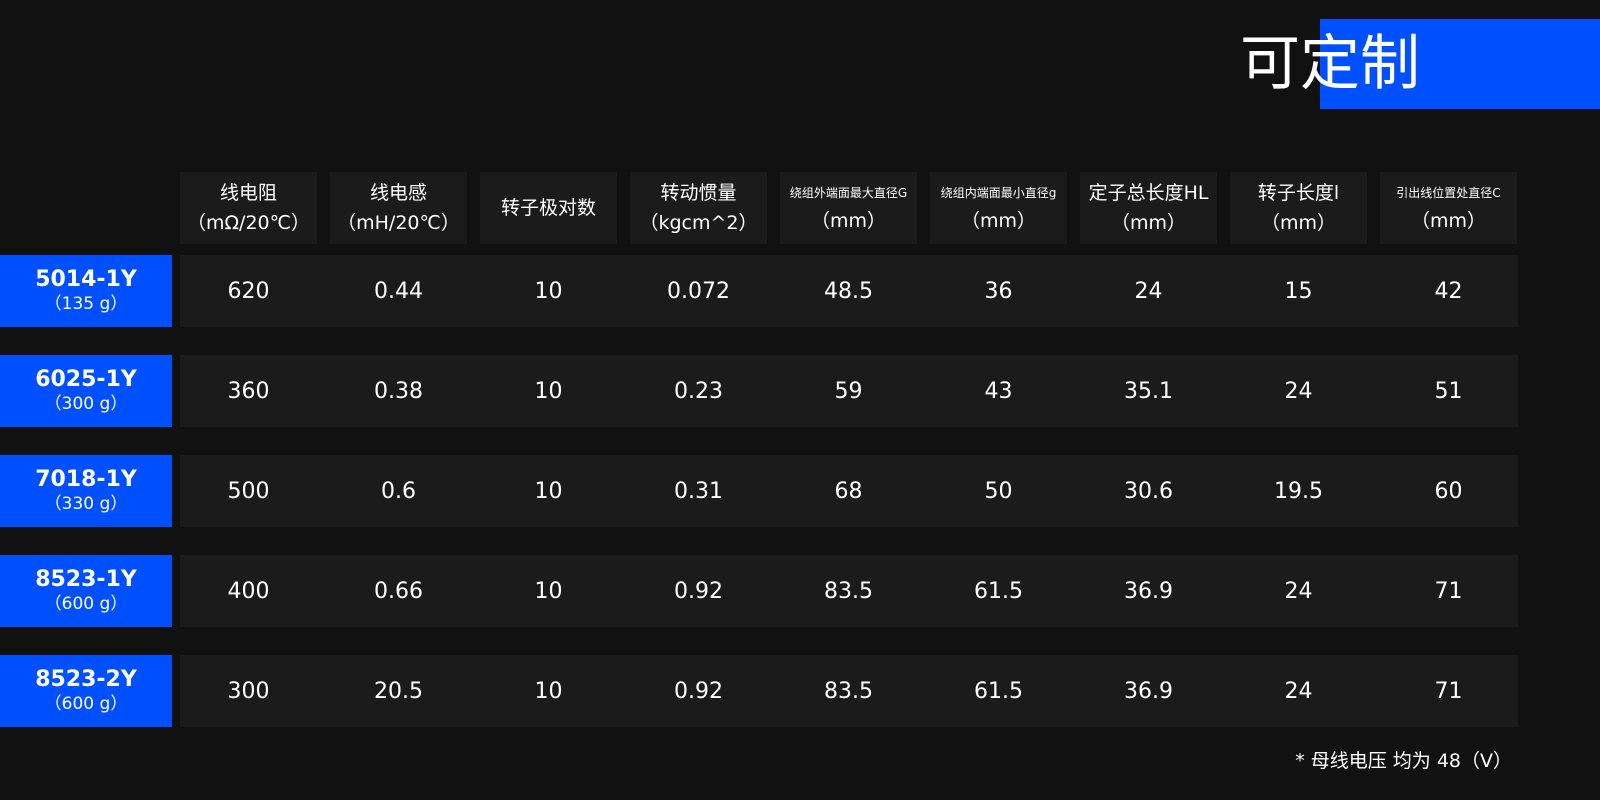 This screenshot has width=1600, height=800. What do you see at coordinates (248, 223) in the screenshot?
I see `header-unit: （mΩ/20℃）` at bounding box center [248, 223].